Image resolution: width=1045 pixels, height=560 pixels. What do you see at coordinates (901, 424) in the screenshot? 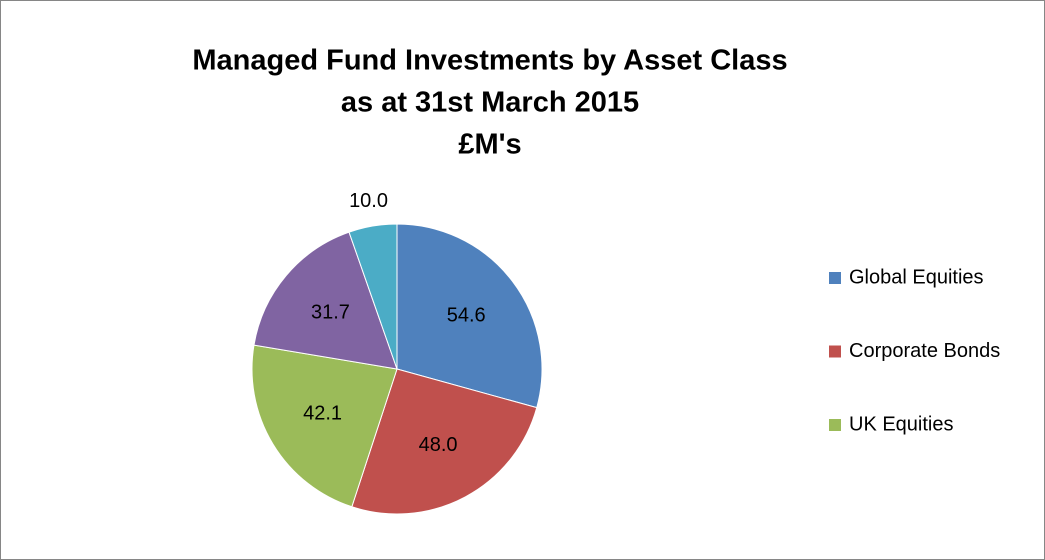
I see `legend-label: UK Equities` at bounding box center [901, 424].